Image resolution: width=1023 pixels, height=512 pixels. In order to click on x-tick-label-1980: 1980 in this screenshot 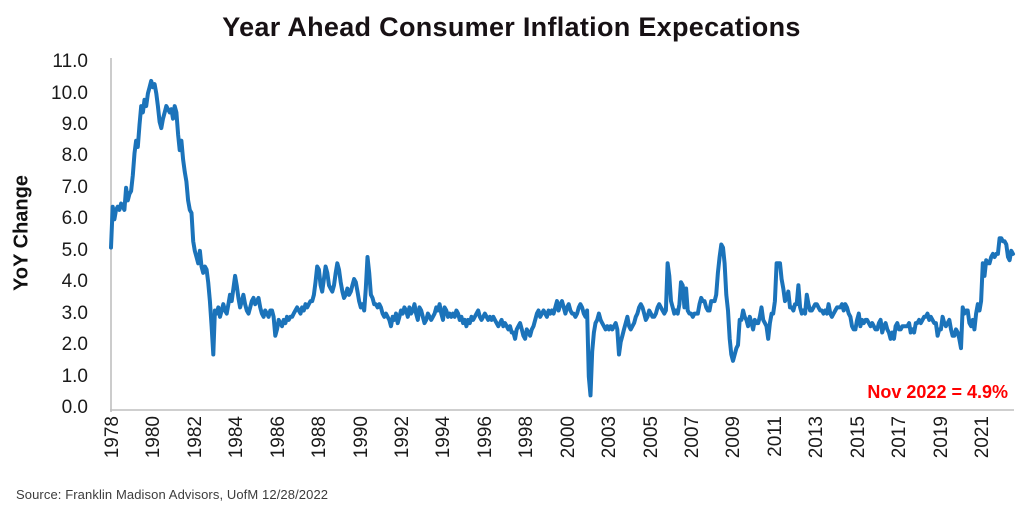, I will do `click(154, 448)`.